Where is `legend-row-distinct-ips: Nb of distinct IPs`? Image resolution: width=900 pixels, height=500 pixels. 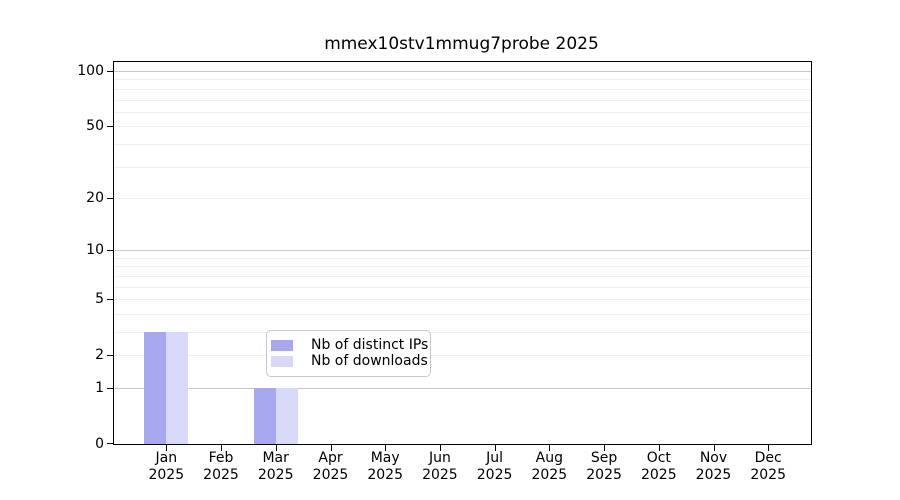
legend-row-distinct-ips: Nb of distinct IPs is located at coordinates (349, 345).